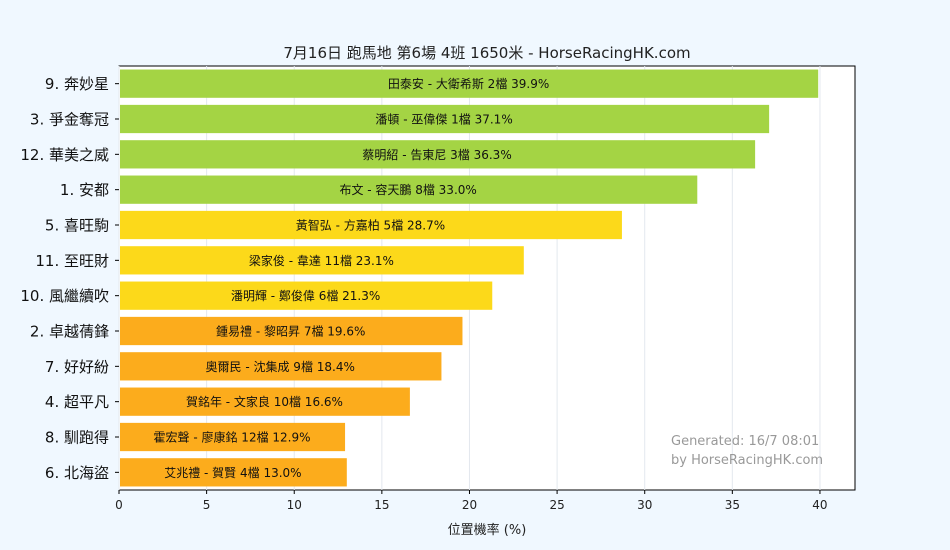  I want to click on category-label: 5. 喜旺駒, so click(77, 226).